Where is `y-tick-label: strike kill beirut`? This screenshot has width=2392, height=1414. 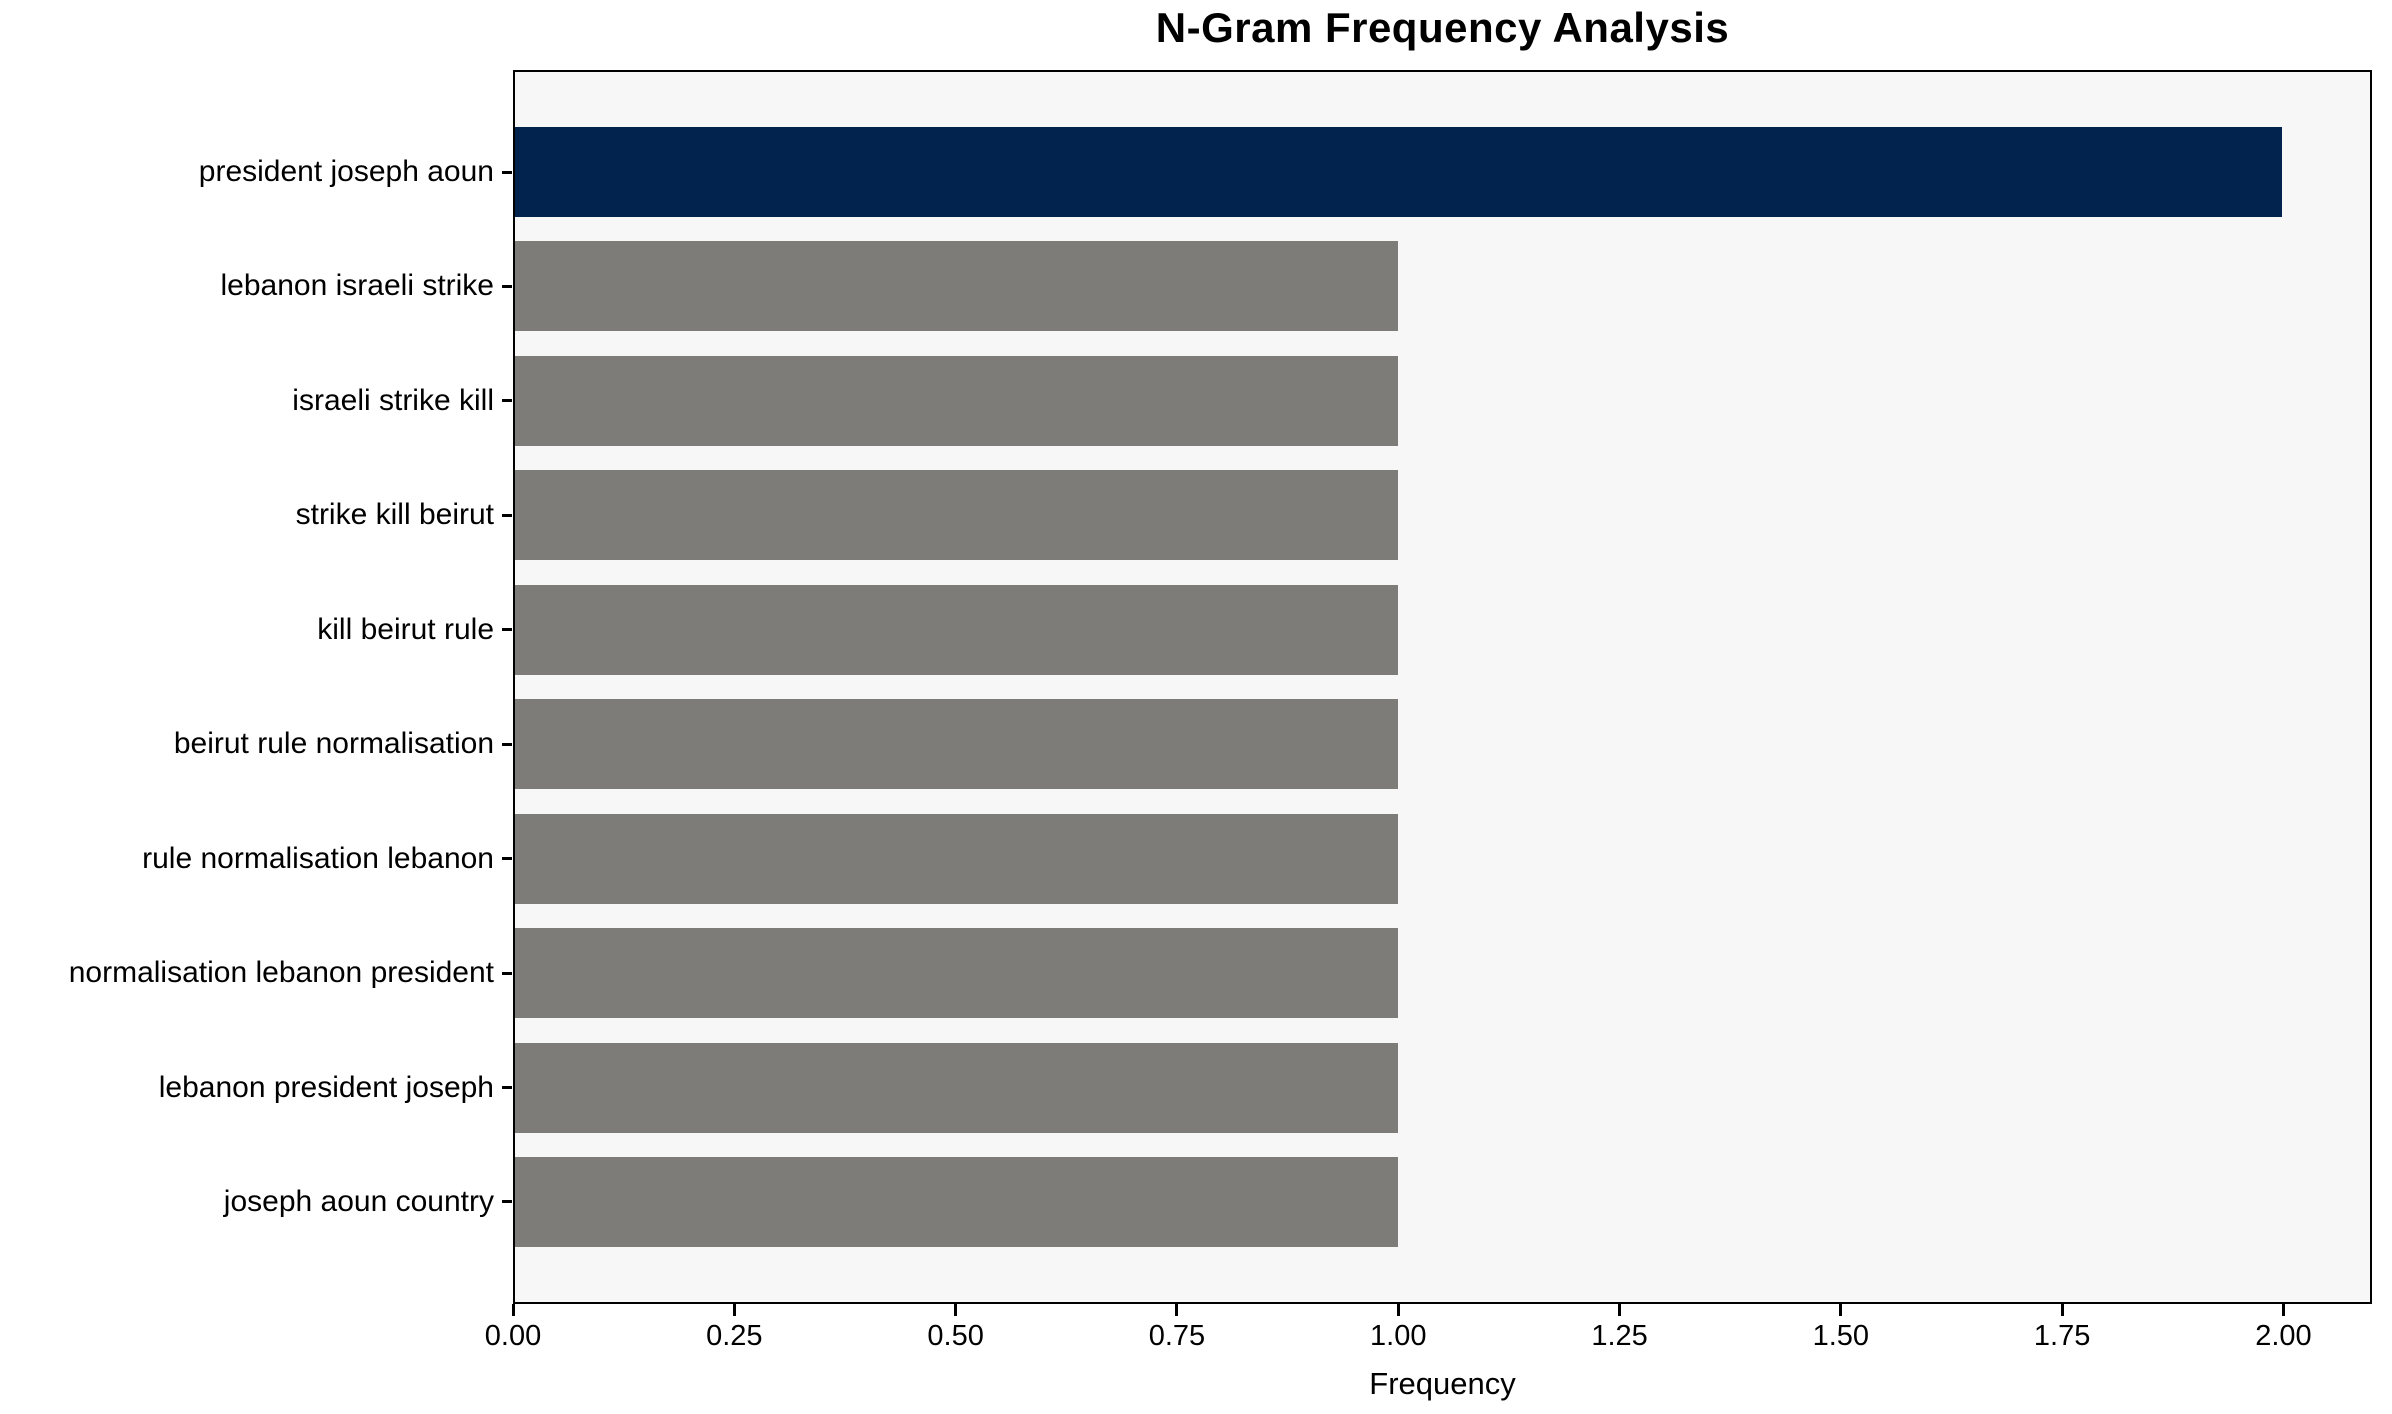 y-tick-label: strike kill beirut is located at coordinates (394, 515).